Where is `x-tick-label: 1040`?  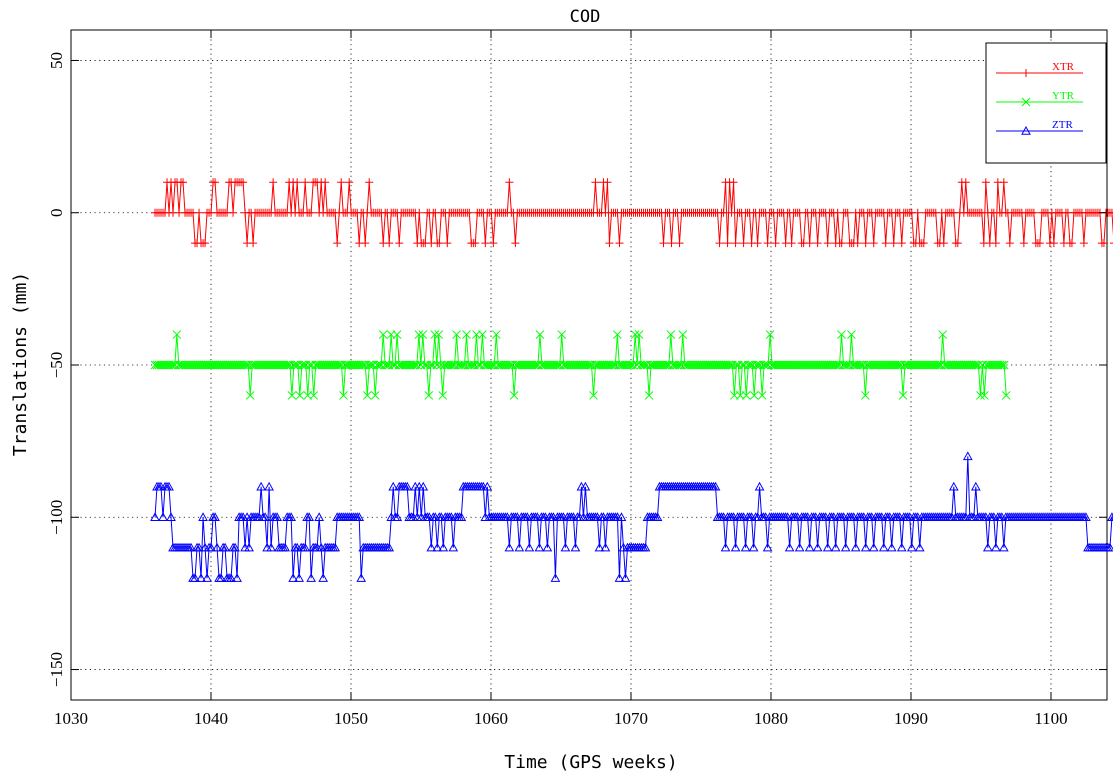 x-tick-label: 1040 is located at coordinates (211, 718).